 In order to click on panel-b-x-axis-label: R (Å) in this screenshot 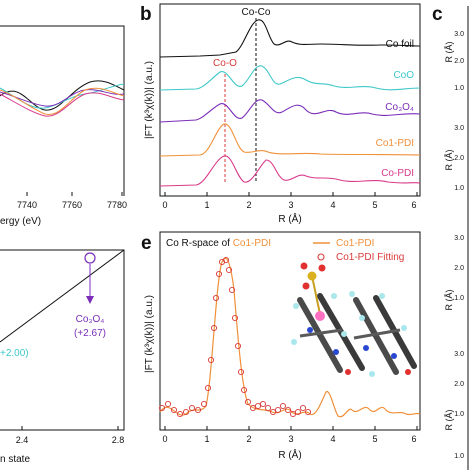, I will do `click(289, 218)`.